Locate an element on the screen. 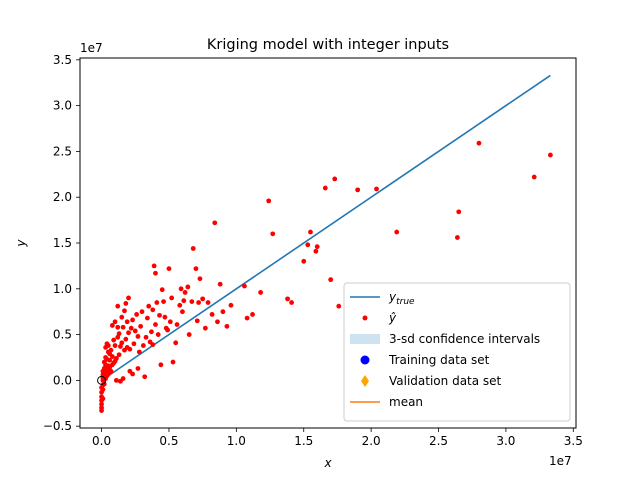  legend-frame is located at coordinates (457, 352).